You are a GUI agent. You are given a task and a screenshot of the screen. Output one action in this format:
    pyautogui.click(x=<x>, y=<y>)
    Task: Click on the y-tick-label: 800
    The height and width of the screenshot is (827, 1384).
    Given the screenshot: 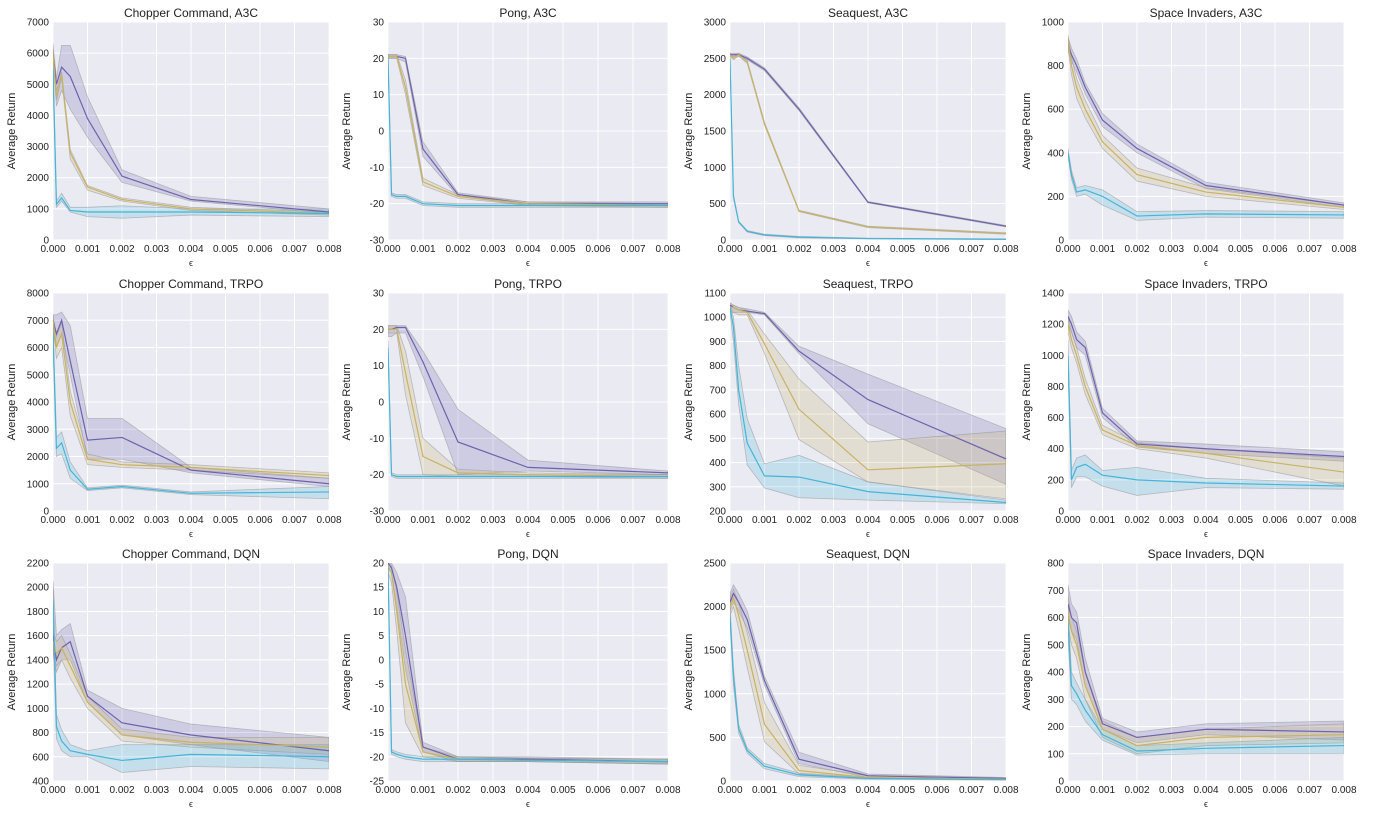 What is the action you would take?
    pyautogui.click(x=1055, y=387)
    